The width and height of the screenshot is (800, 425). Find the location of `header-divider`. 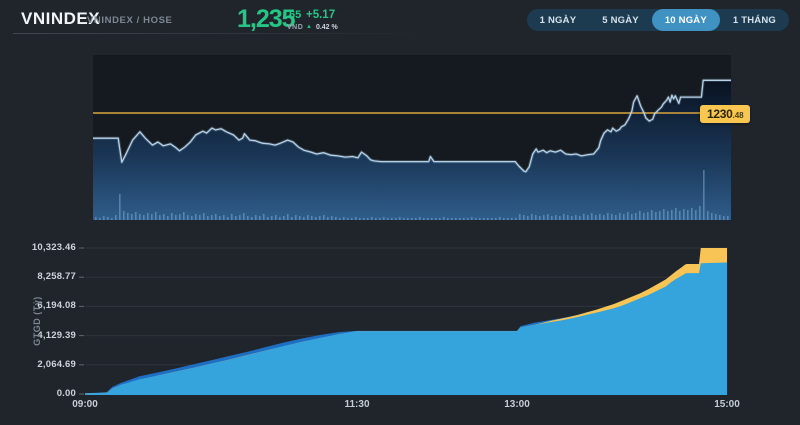

header-divider is located at coordinates (223, 33).